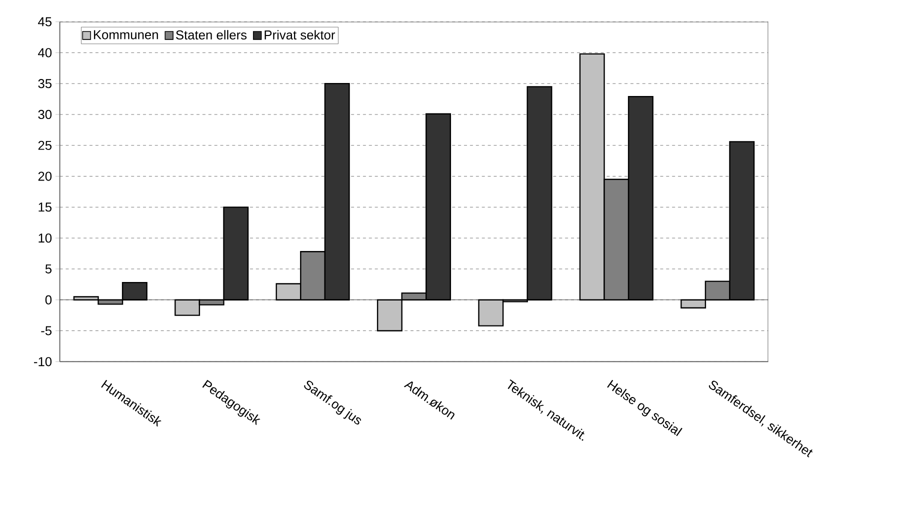  What do you see at coordinates (45, 145) in the screenshot?
I see `y-tick-label: 25` at bounding box center [45, 145].